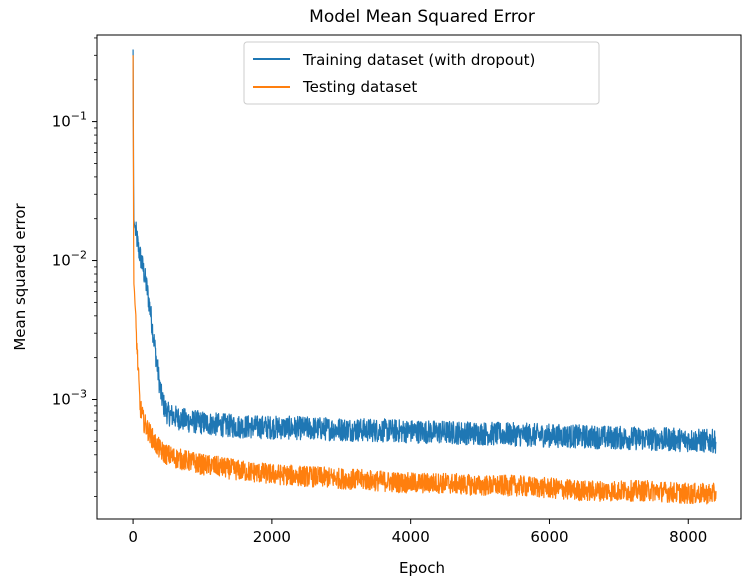 The height and width of the screenshot is (582, 742). I want to click on x-tick-label: 6000, so click(549, 537).